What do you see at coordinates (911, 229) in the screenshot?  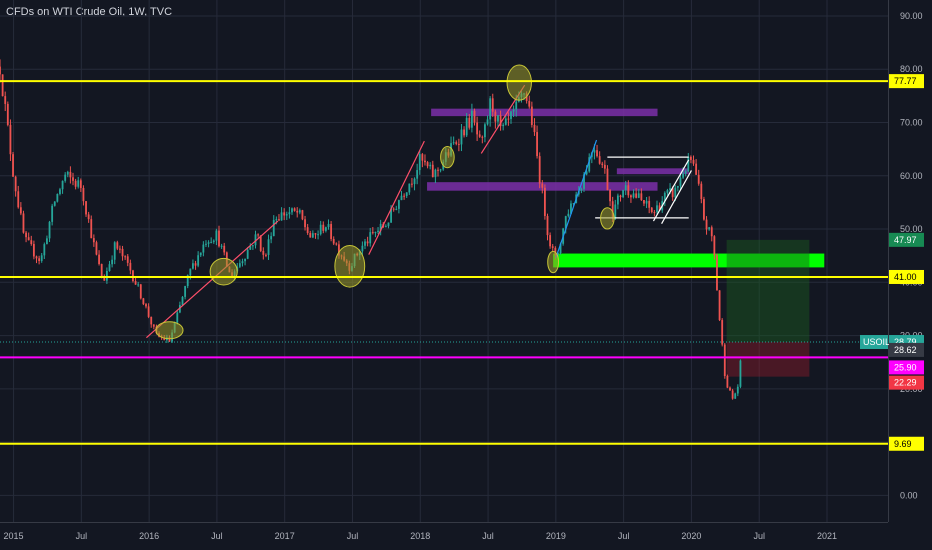 I see `y-tick-label: 50.00` at bounding box center [911, 229].